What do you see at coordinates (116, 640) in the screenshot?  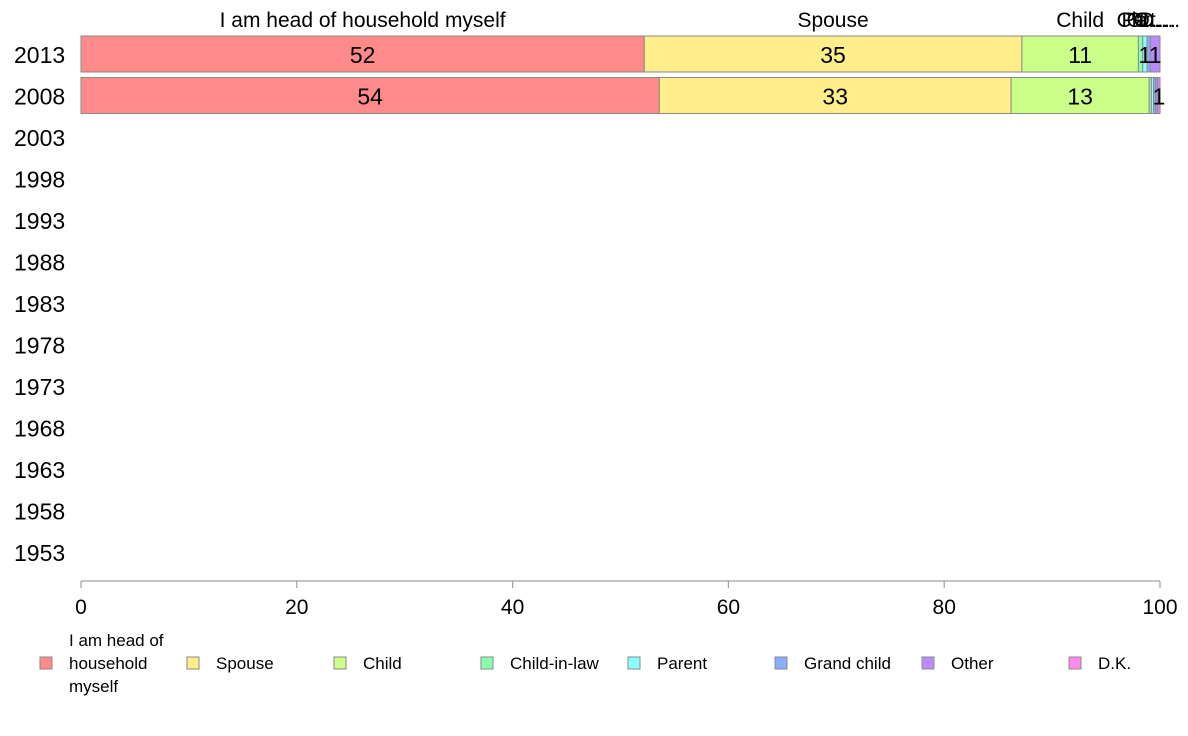 I see `legend-label: I am head of` at bounding box center [116, 640].